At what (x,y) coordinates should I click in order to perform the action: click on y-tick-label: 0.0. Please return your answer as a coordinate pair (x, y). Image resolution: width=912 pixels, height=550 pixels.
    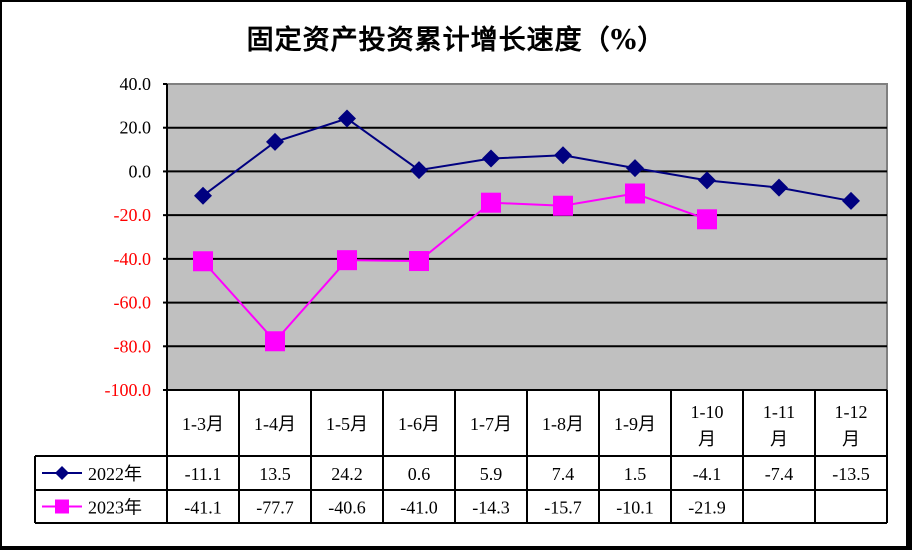
    Looking at the image, I should click on (140, 171).